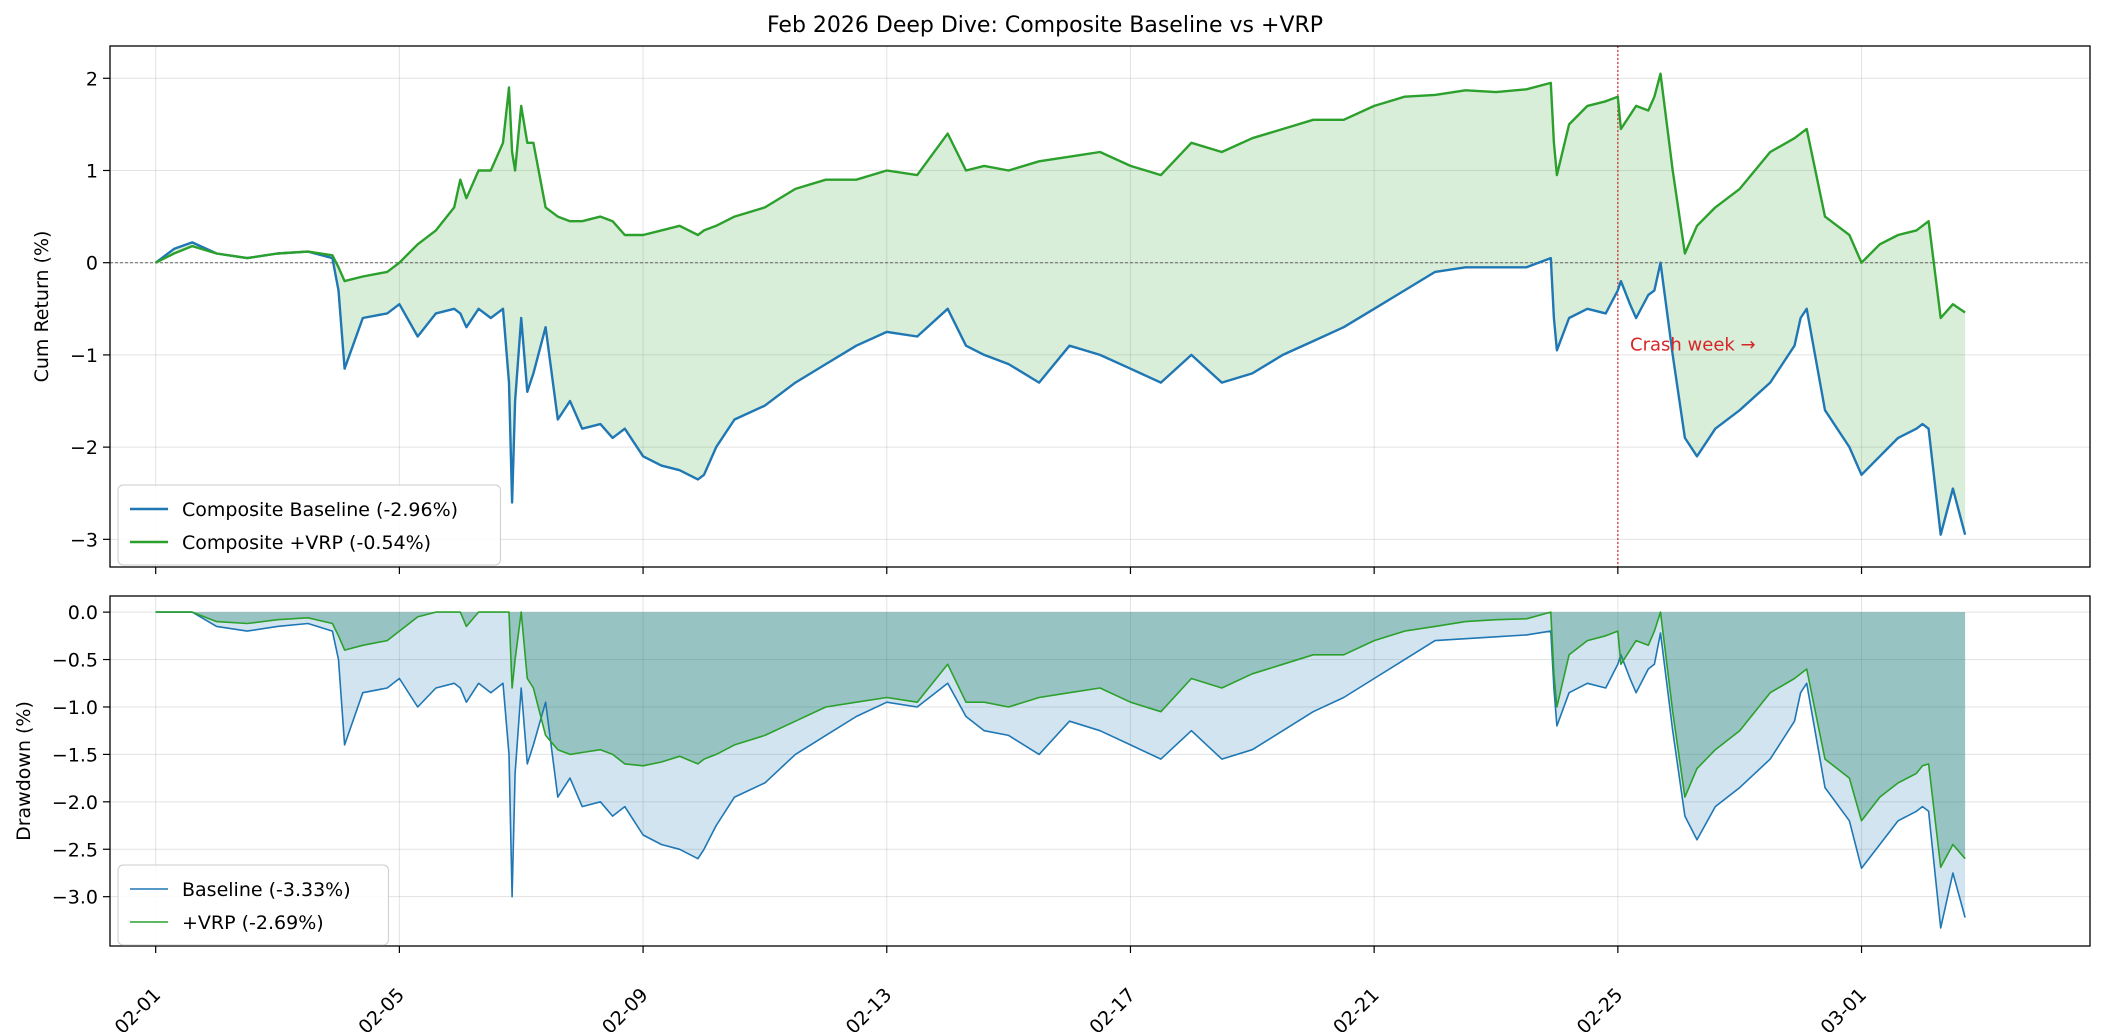  Describe the element at coordinates (75, 708) in the screenshot. I see `bottom-ytick-label: −1.0` at that location.